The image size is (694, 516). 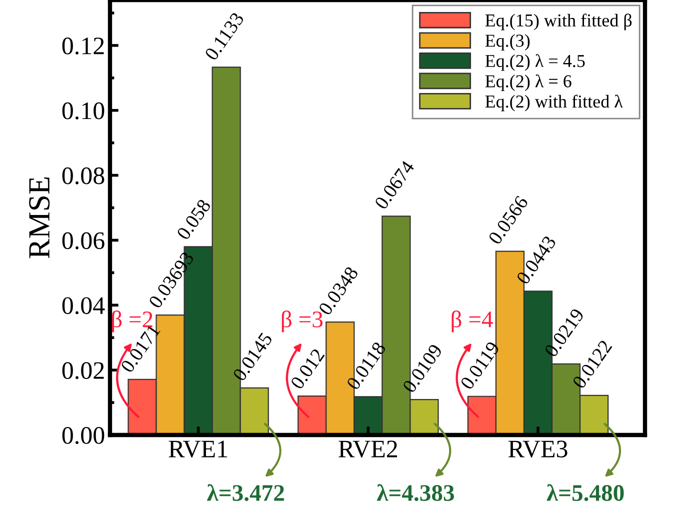 I want to click on y-tick-label: 0.10, so click(x=83, y=111).